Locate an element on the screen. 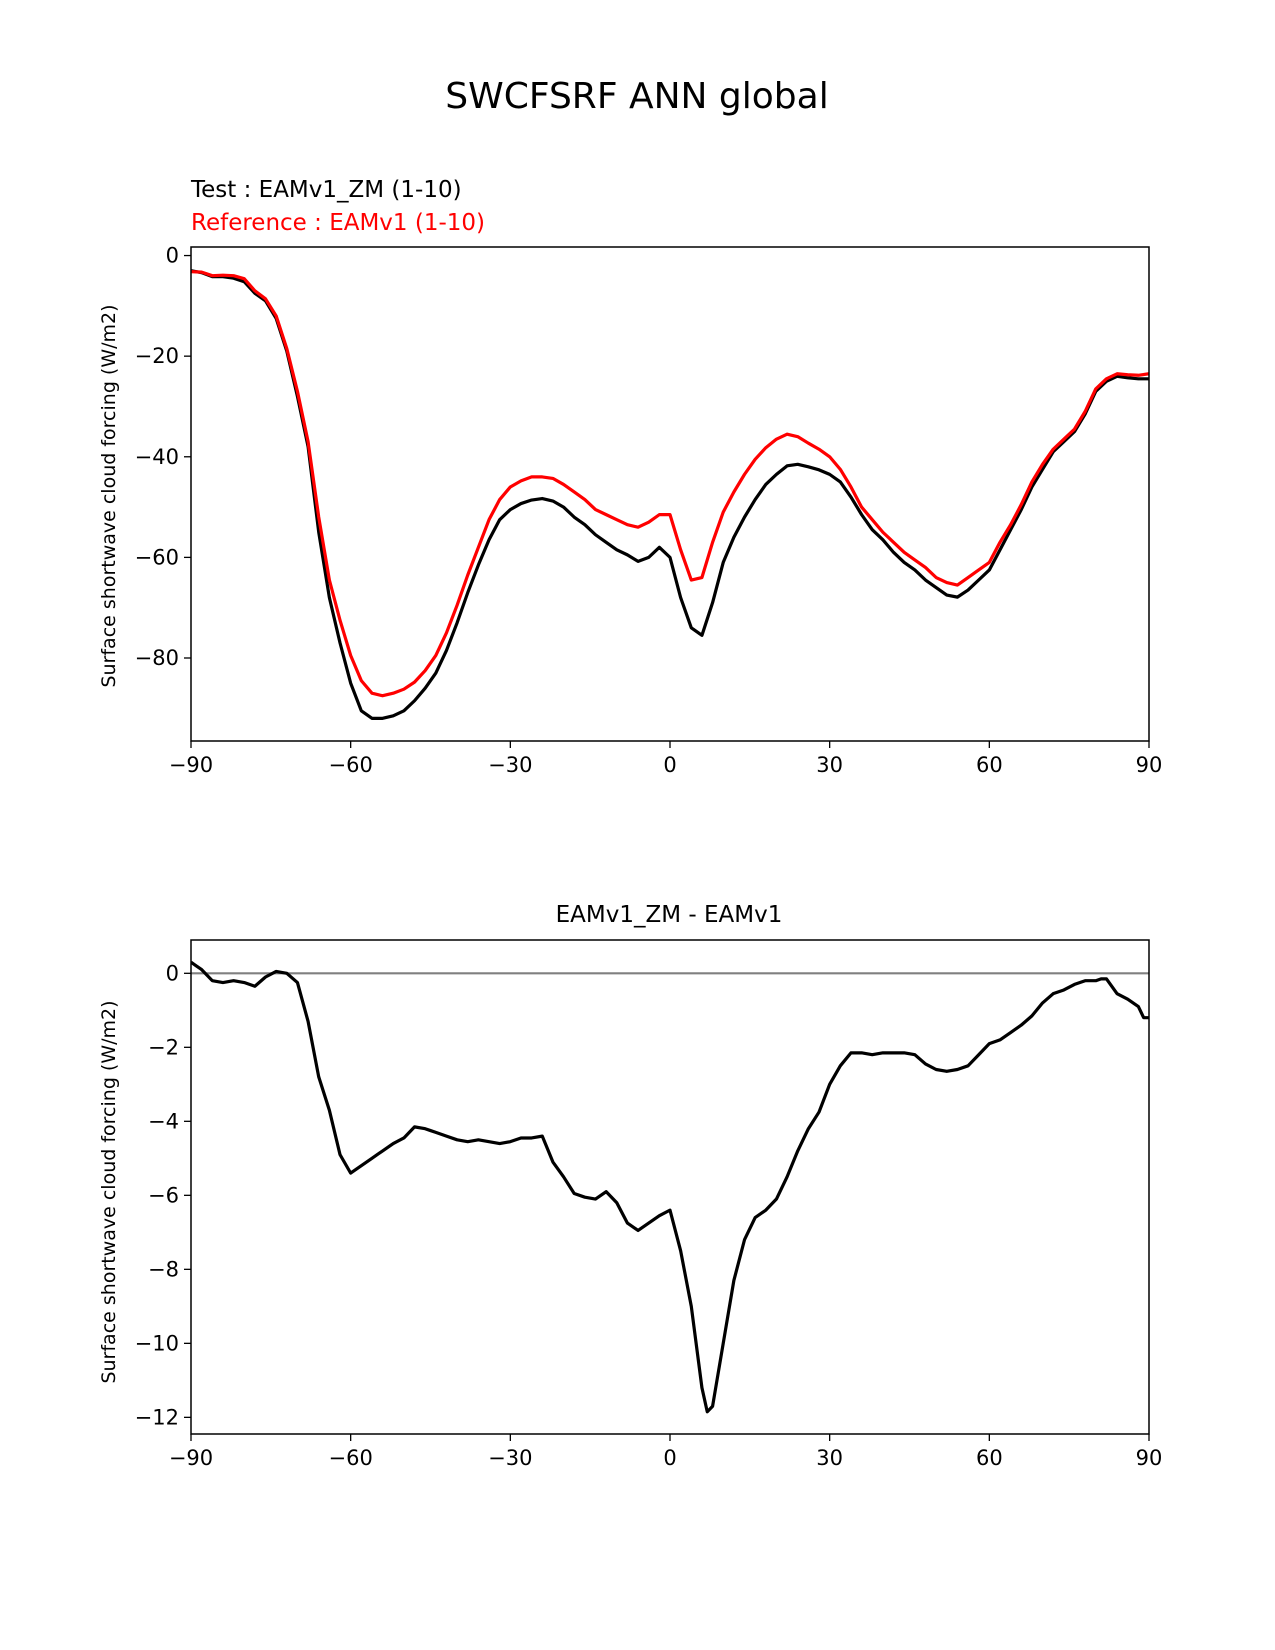  figure-title: SWCFSRF ANN global is located at coordinates (636, 96).